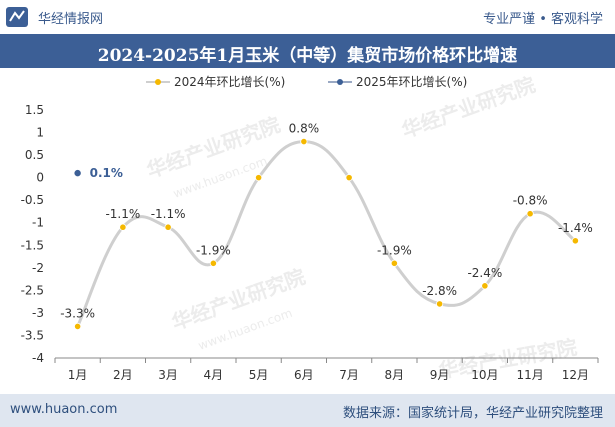  What do you see at coordinates (575, 375) in the screenshot?
I see `x-tick-label: 12月` at bounding box center [575, 375].